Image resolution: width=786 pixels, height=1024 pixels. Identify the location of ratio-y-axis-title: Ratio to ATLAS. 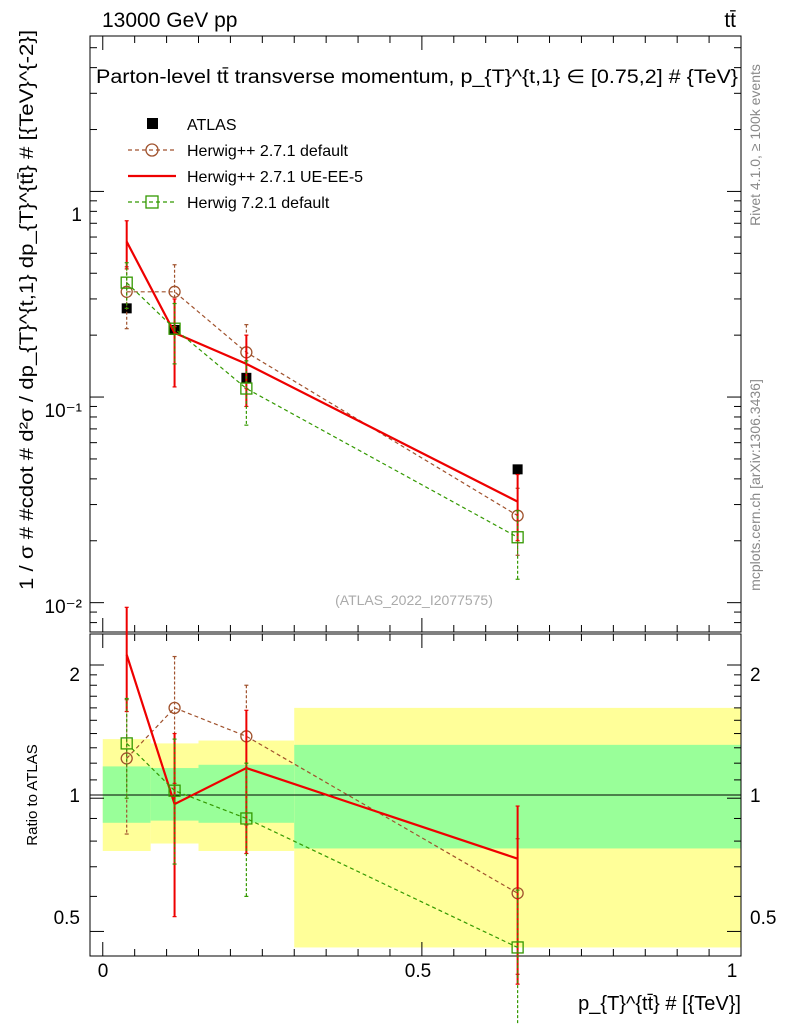
(32, 794).